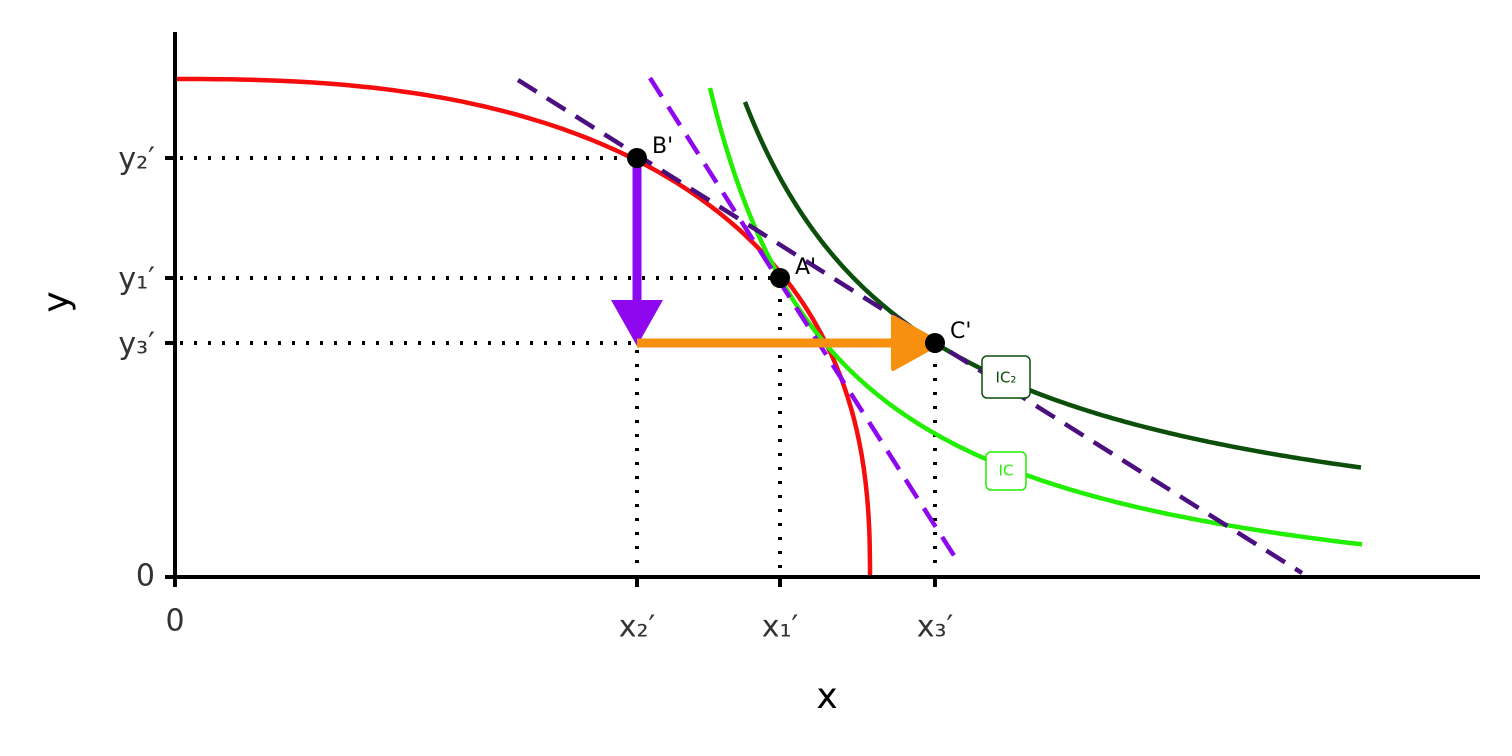  I want to click on x-axis-label: x, so click(826, 696).